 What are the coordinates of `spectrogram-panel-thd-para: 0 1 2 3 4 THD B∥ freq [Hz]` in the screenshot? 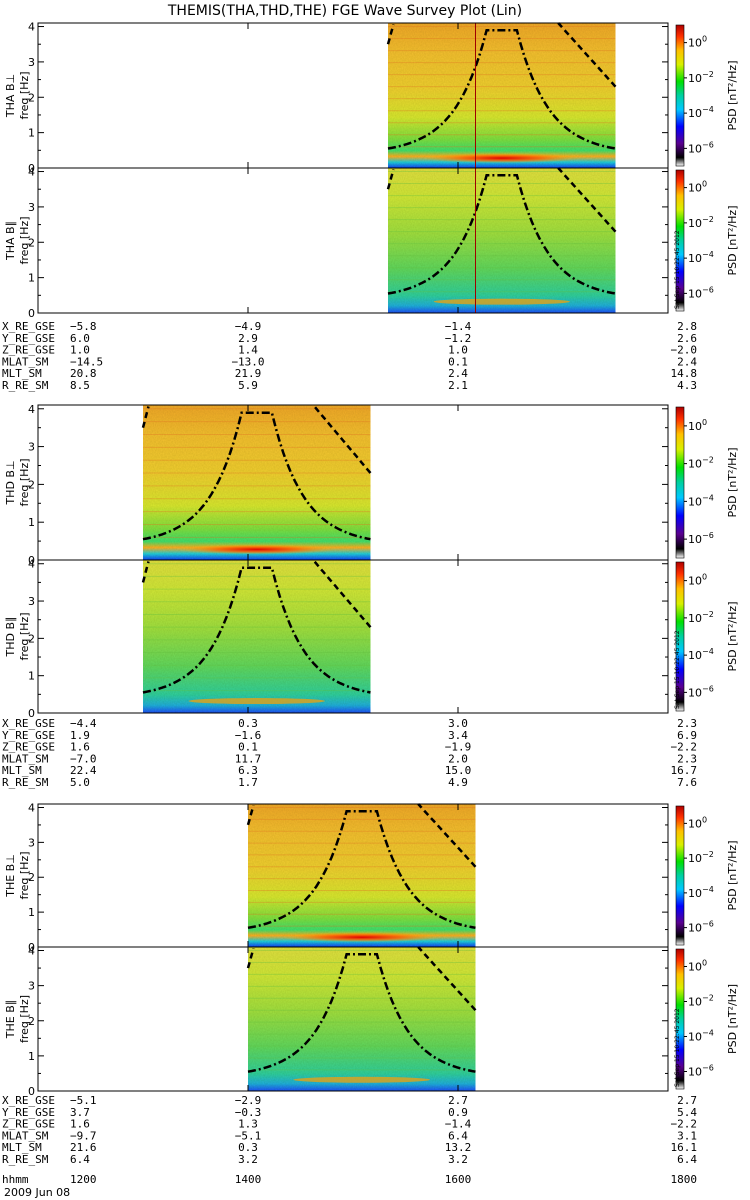 It's located at (336, 639).